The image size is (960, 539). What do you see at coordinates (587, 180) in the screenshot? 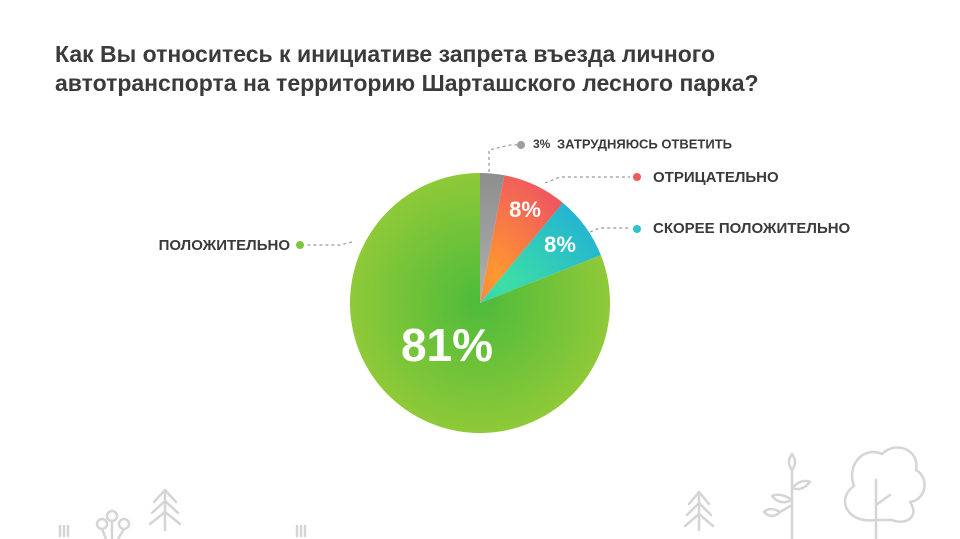
I see `leader-negative` at bounding box center [587, 180].